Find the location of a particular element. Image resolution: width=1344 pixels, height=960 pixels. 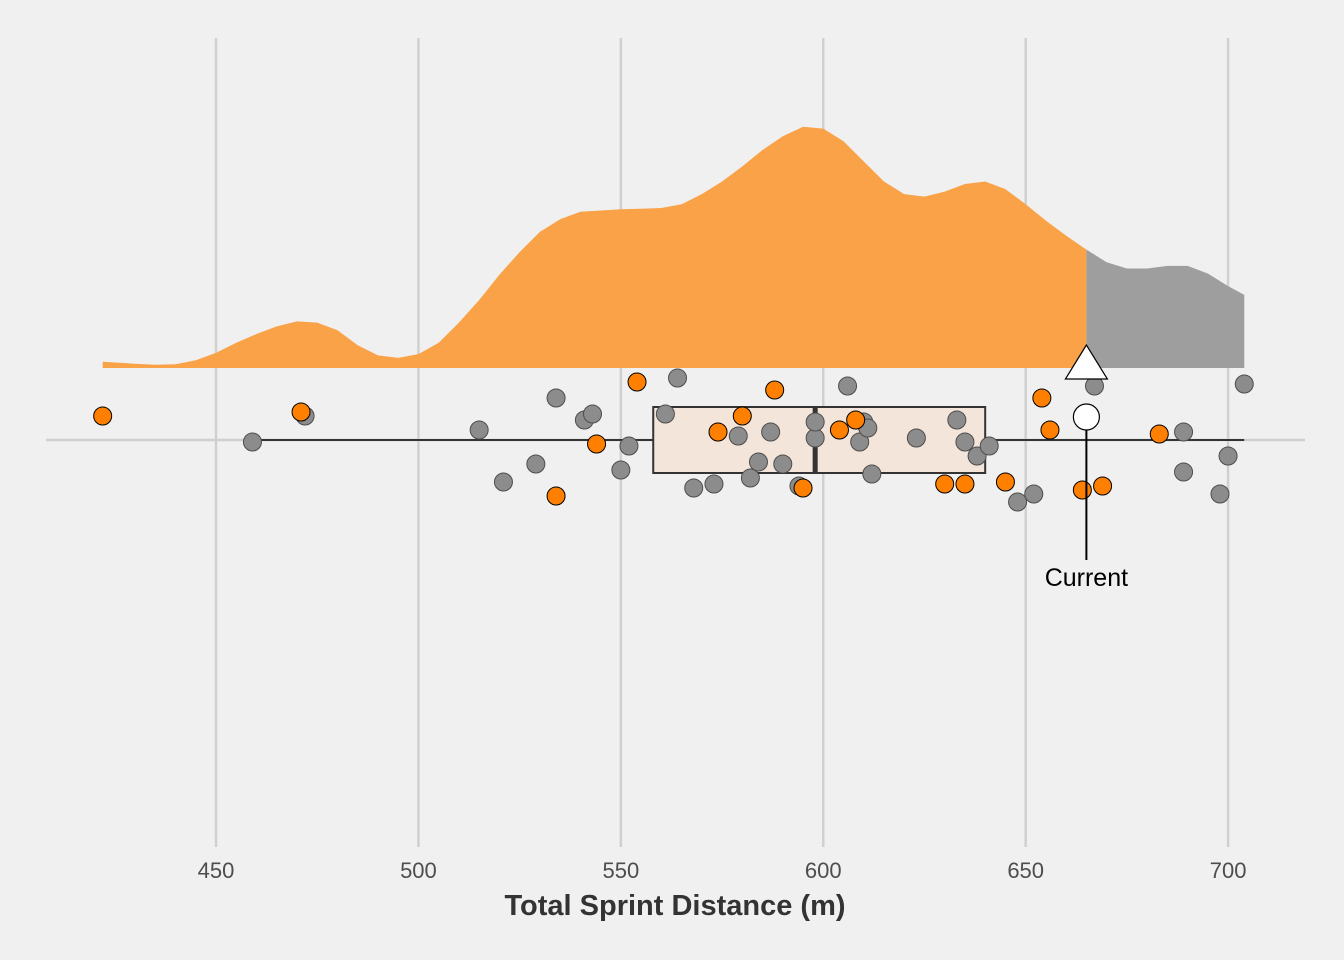

x-tick-label-650: 650 is located at coordinates (1025, 870).